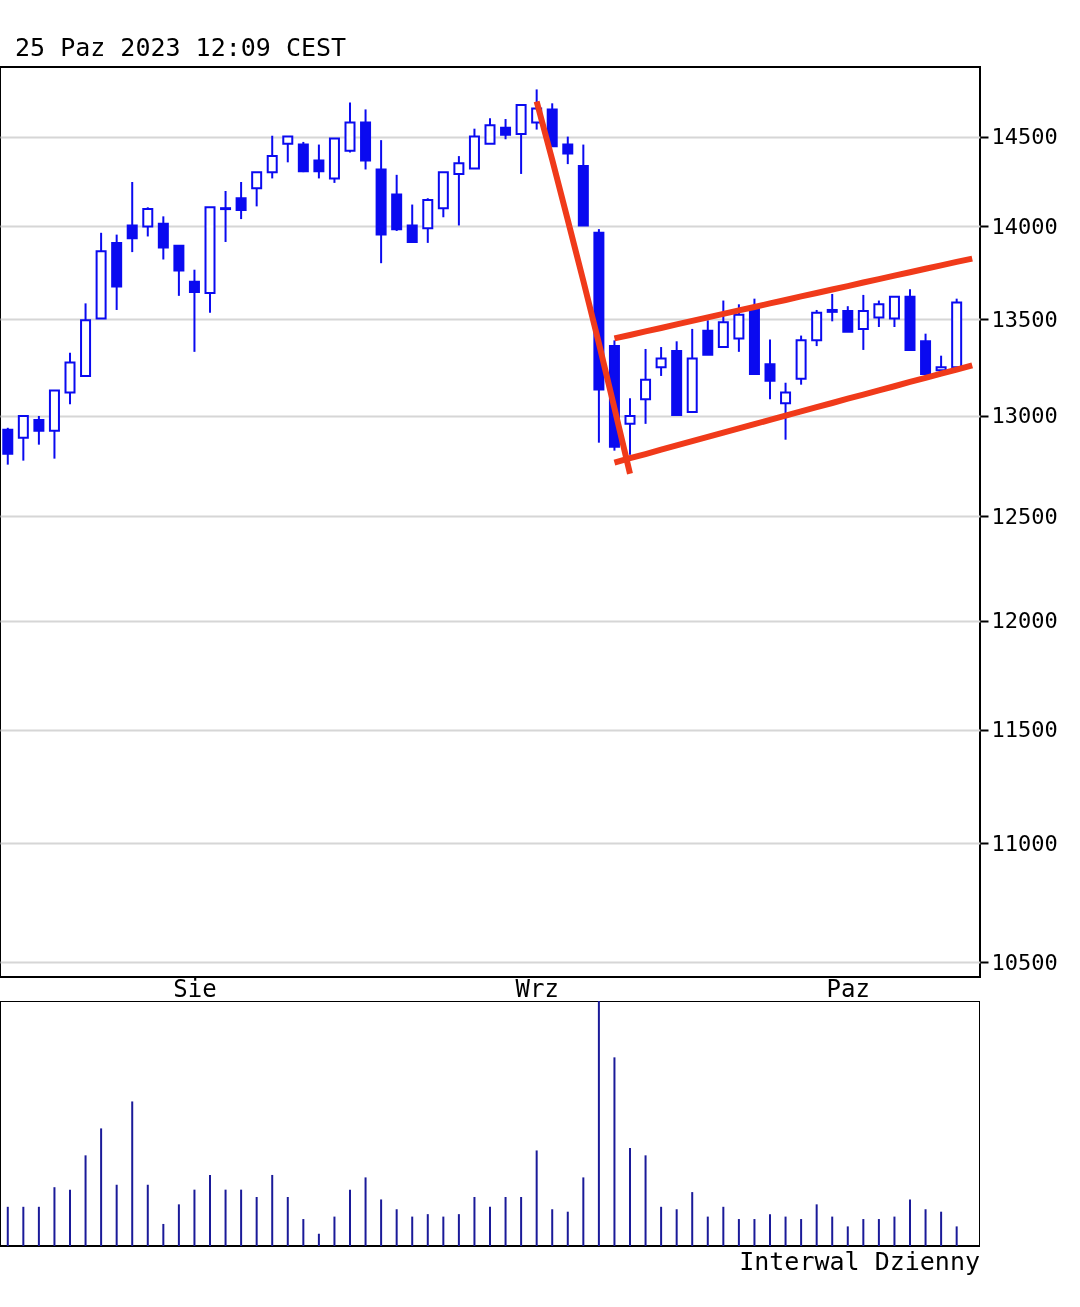 The height and width of the screenshot is (1307, 1080). Describe the element at coordinates (195, 988) in the screenshot. I see `x-tick-label: Sie` at that location.